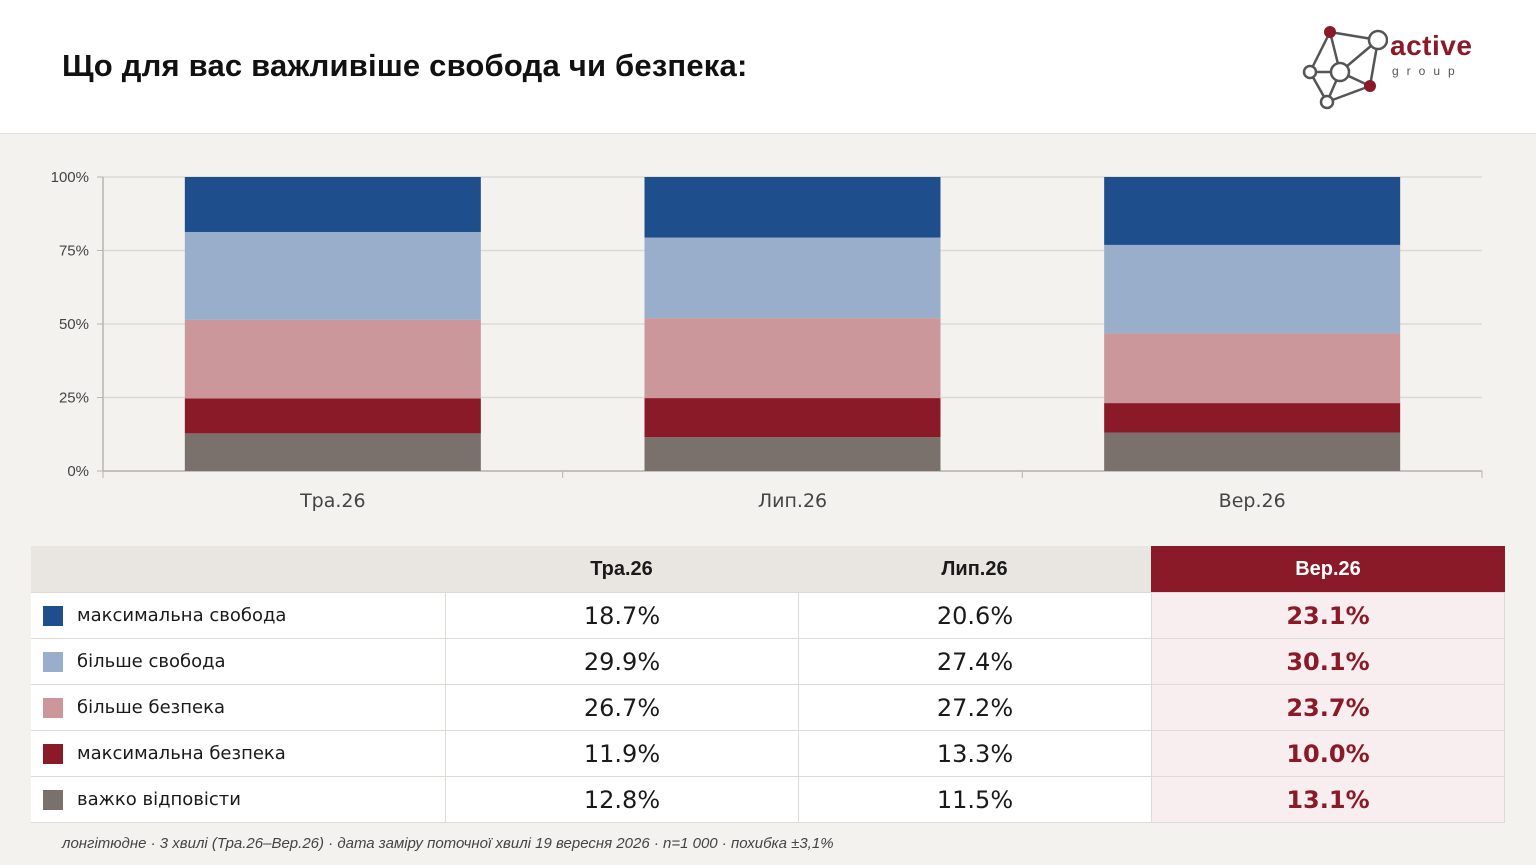 The width and height of the screenshot is (1536, 865). I want to click on value-cell: 11.5%, so click(974, 799).